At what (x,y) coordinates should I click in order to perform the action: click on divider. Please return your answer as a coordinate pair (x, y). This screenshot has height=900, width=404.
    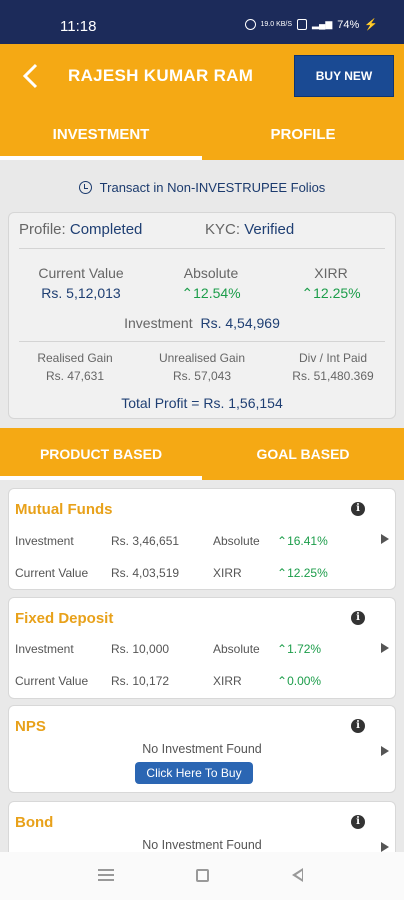
    Looking at the image, I should click on (202, 341).